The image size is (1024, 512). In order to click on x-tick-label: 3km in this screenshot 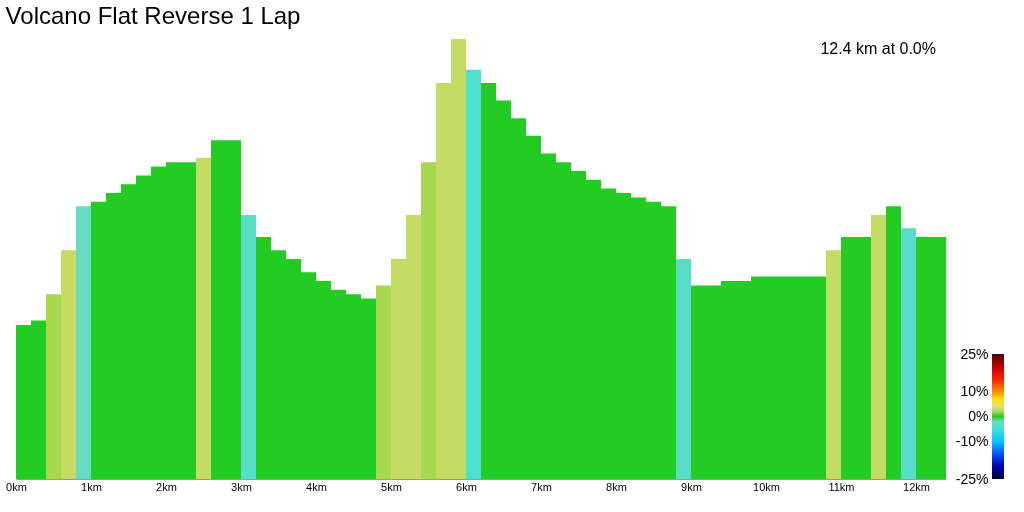, I will do `click(241, 486)`.